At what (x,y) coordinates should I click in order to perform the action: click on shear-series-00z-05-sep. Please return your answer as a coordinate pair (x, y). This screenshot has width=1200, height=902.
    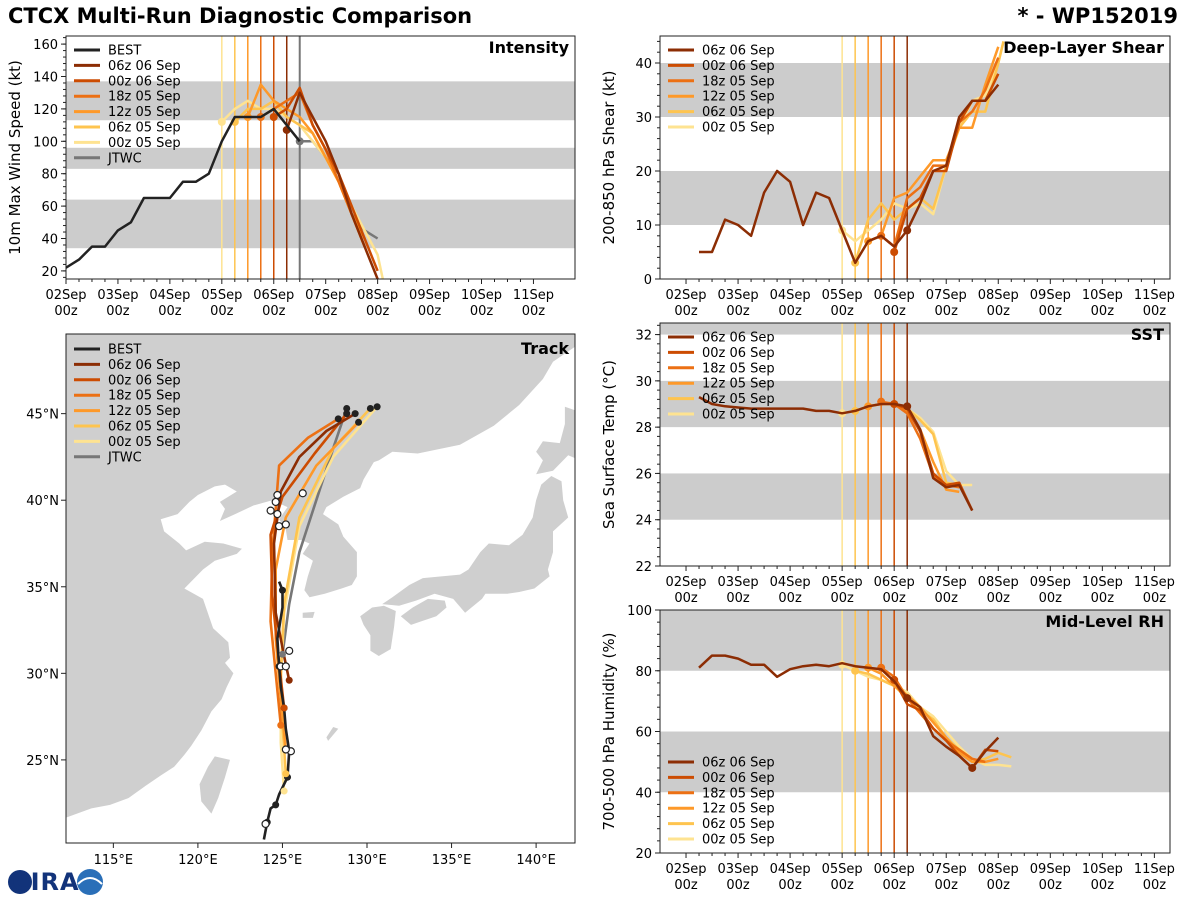
    Looking at the image, I should click on (923, 142).